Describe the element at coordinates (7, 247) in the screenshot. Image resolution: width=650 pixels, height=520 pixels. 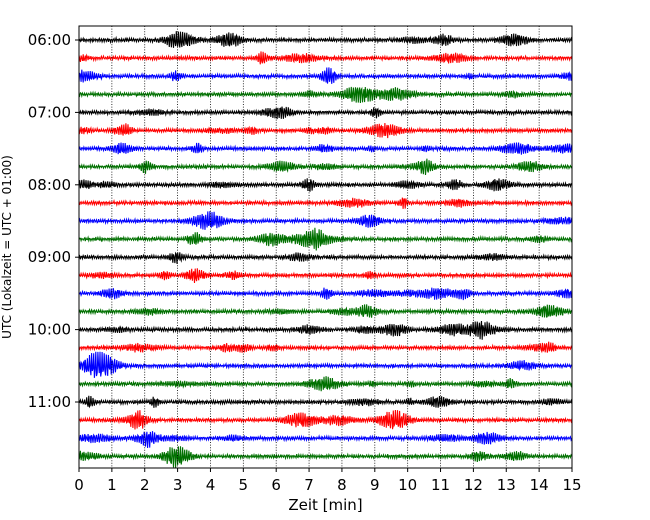
I see `y-axis-label: UTC (Lokalzeit = UTC + 01:00)` at that location.